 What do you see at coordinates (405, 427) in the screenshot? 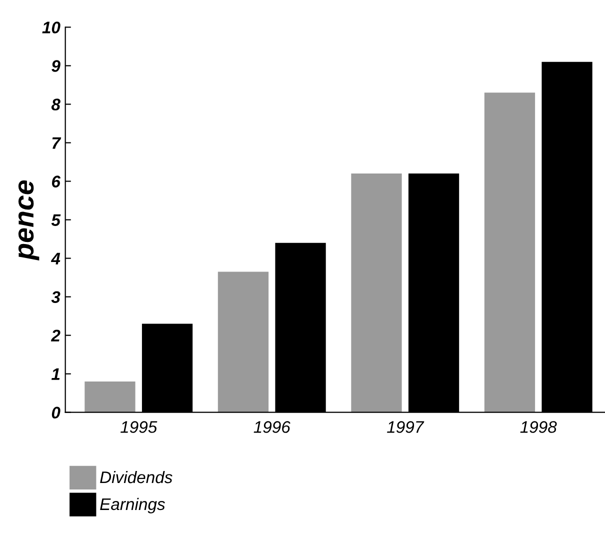
I see `x-tick-label: 1997` at bounding box center [405, 427].